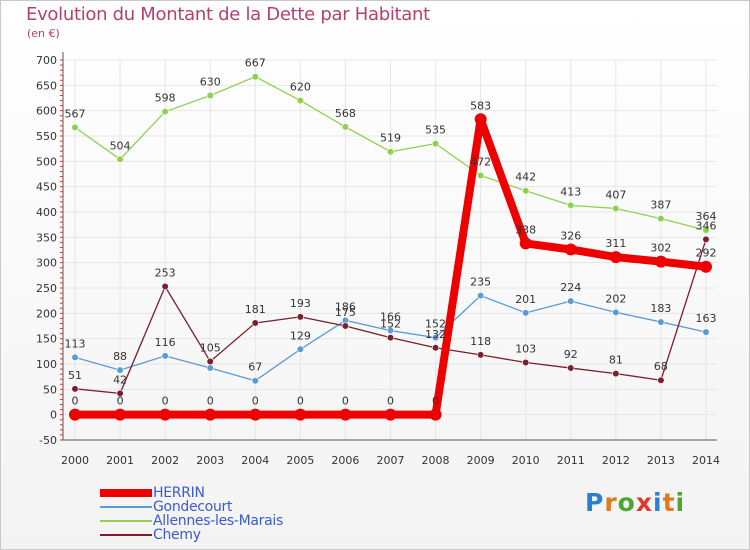 This screenshot has height=550, width=750. Describe the element at coordinates (680, 502) in the screenshot. I see `logo-letter: i` at that location.